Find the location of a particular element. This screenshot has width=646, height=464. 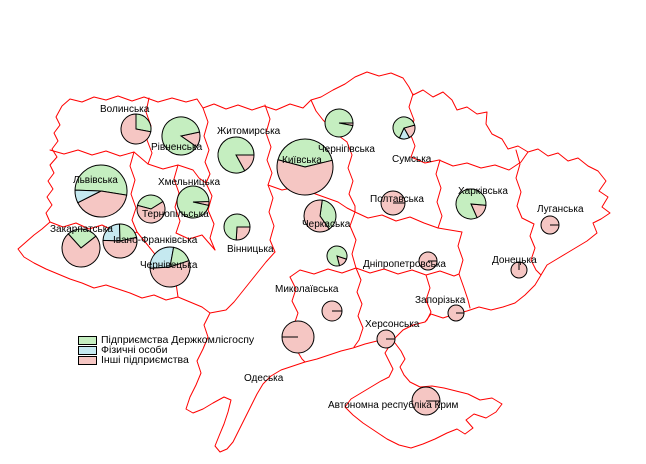

pie-vinnytska is located at coordinates (237, 227).